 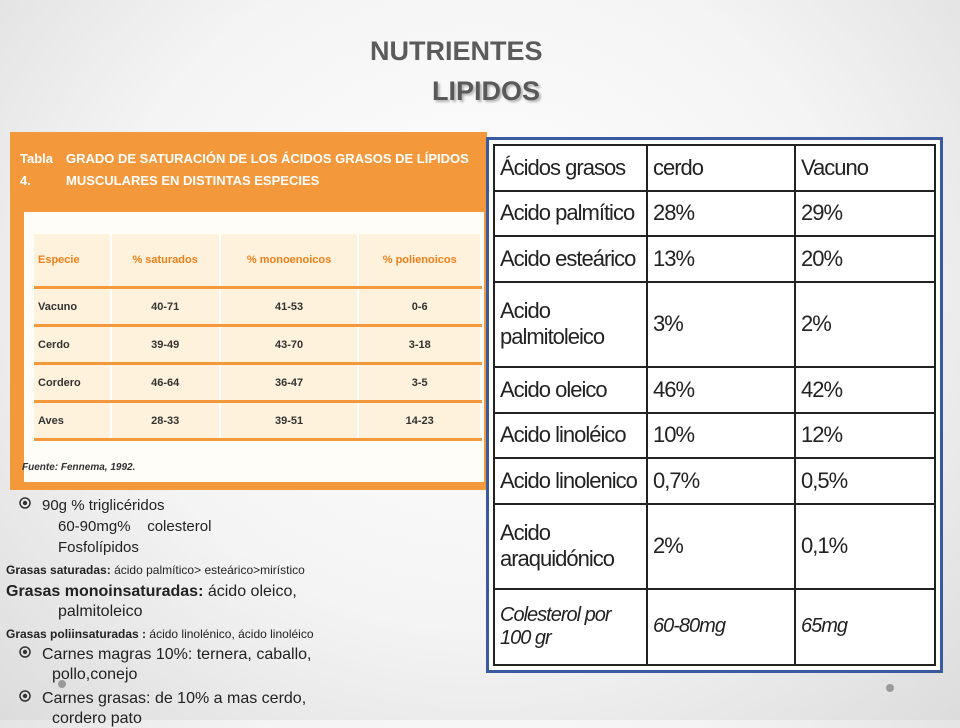 What do you see at coordinates (570, 168) in the screenshot?
I see `col-header: Ácidos grasos` at bounding box center [570, 168].